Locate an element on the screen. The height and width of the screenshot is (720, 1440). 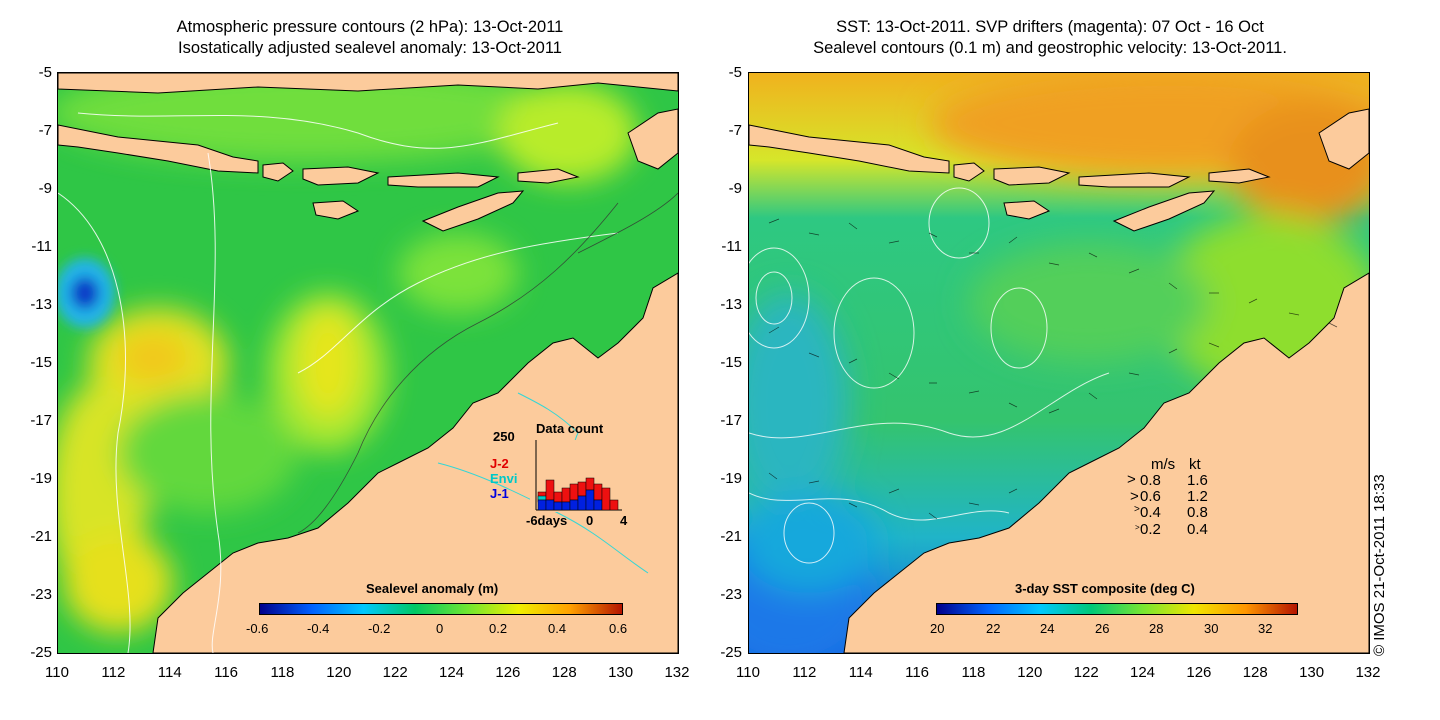
bar-5-blue is located at coordinates (574, 505).